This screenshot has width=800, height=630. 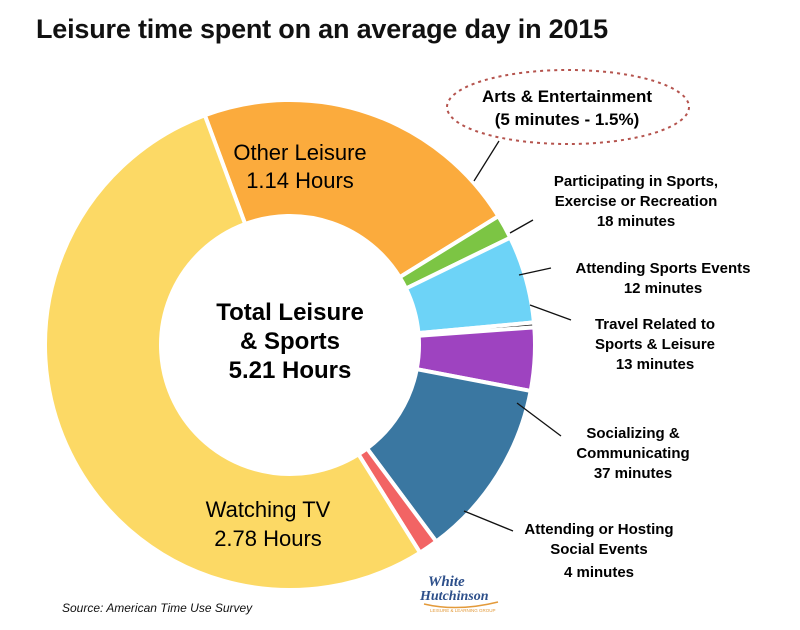 What do you see at coordinates (290, 370) in the screenshot?
I see `center-label-line-3: 5.21 Hours` at bounding box center [290, 370].